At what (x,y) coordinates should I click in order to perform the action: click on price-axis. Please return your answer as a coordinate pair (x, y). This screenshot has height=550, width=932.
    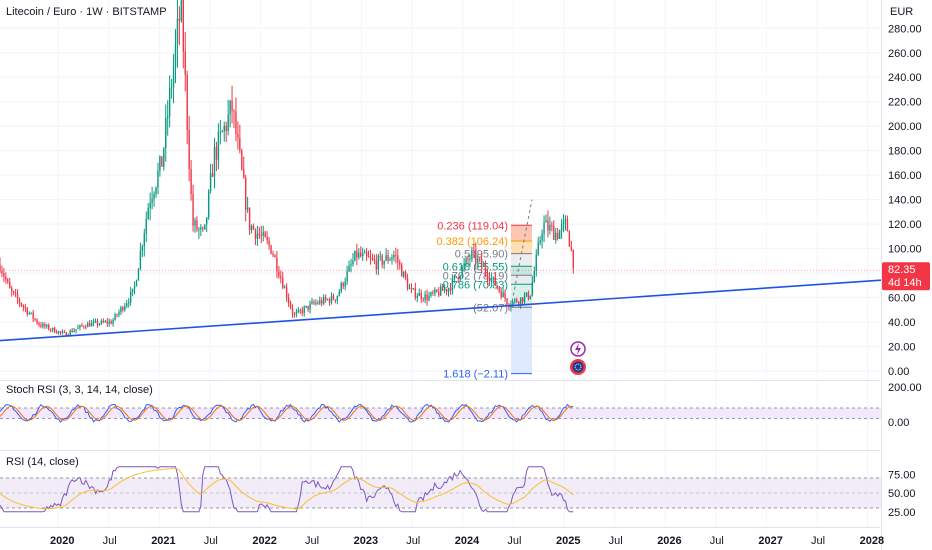
    Looking at the image, I should click on (906, 275).